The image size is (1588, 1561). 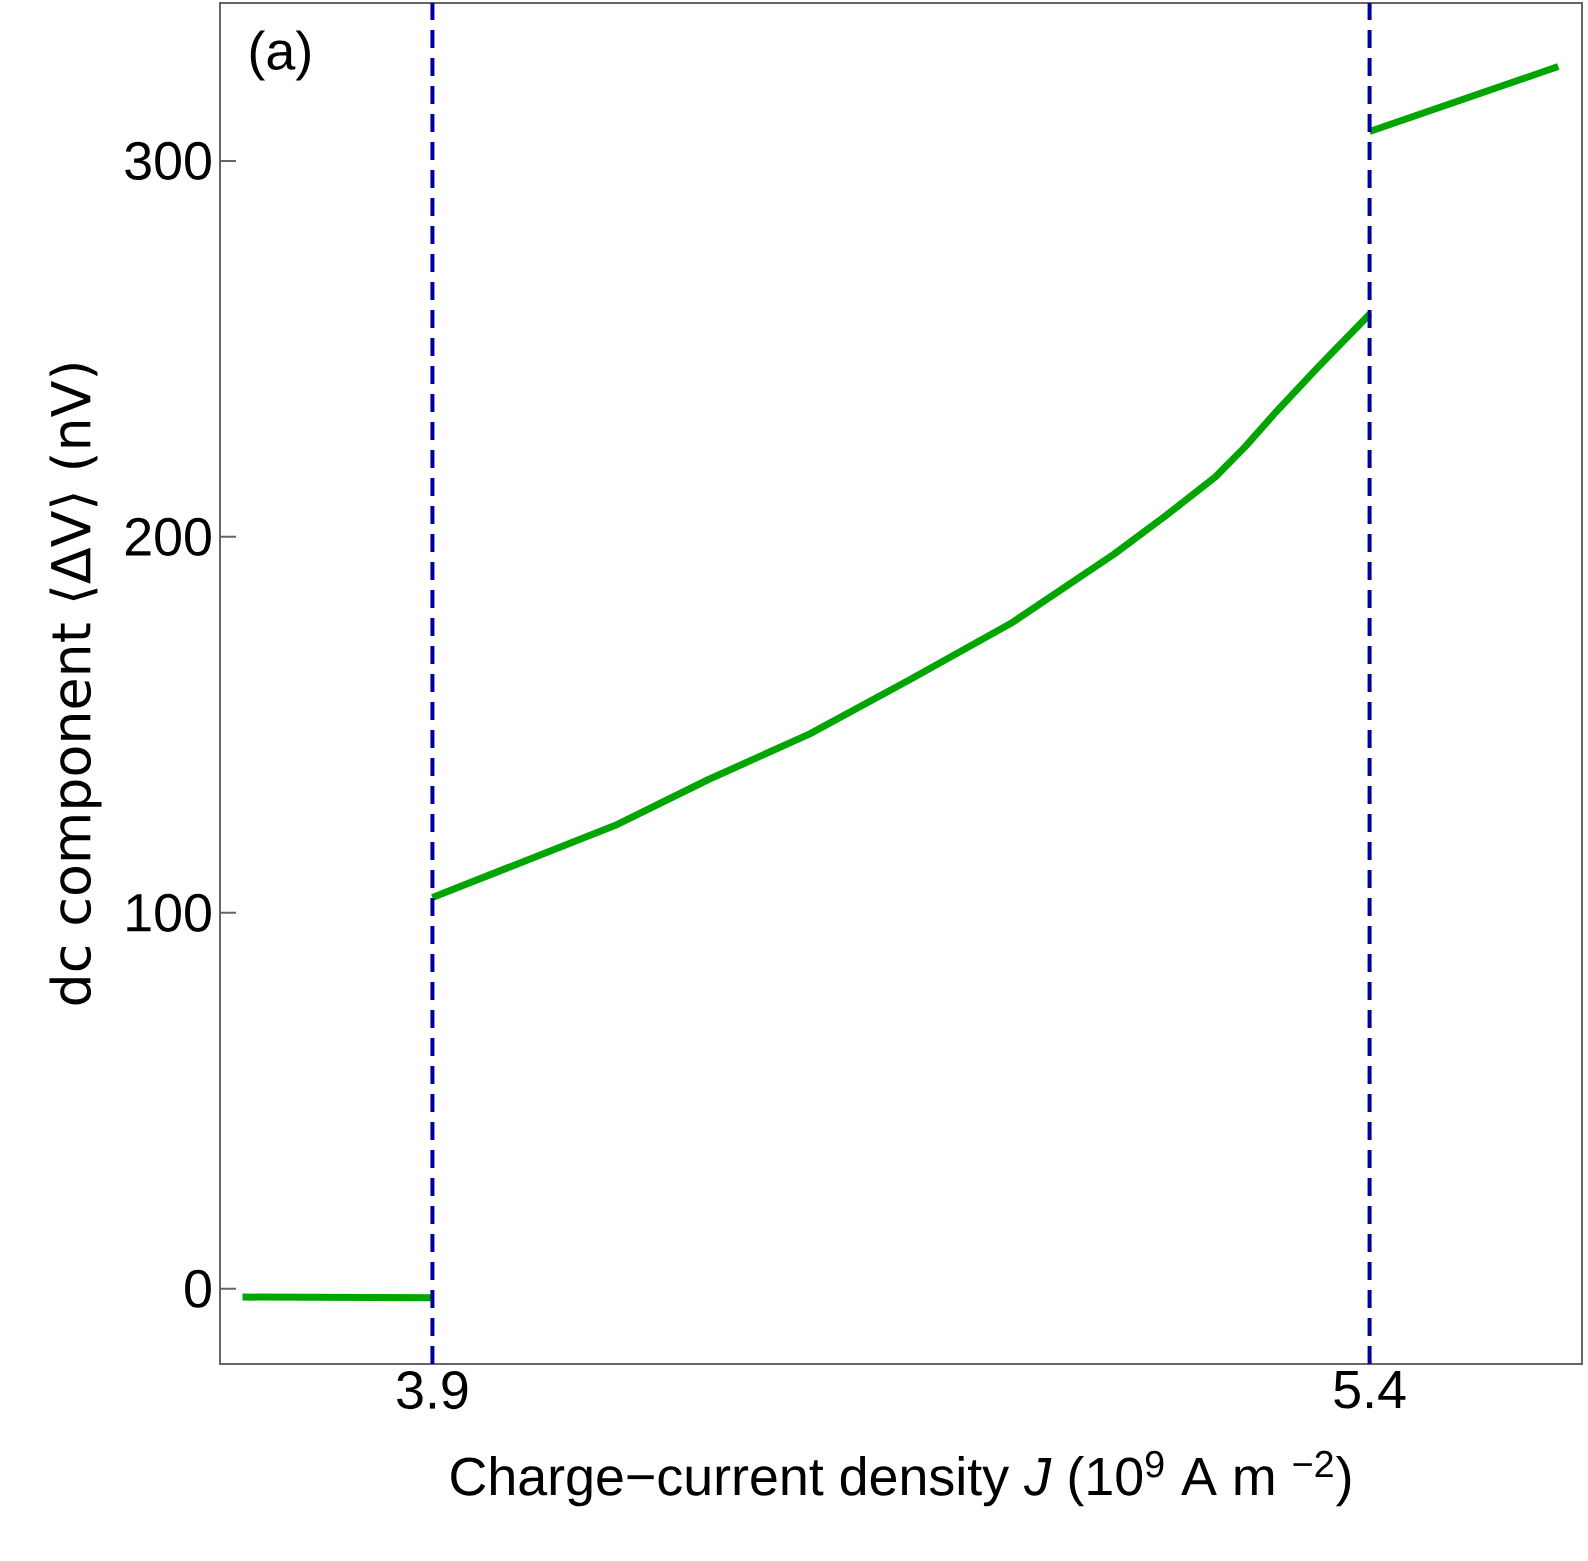 What do you see at coordinates (1370, 1390) in the screenshot?
I see `x-tick-label: 5.4` at bounding box center [1370, 1390].